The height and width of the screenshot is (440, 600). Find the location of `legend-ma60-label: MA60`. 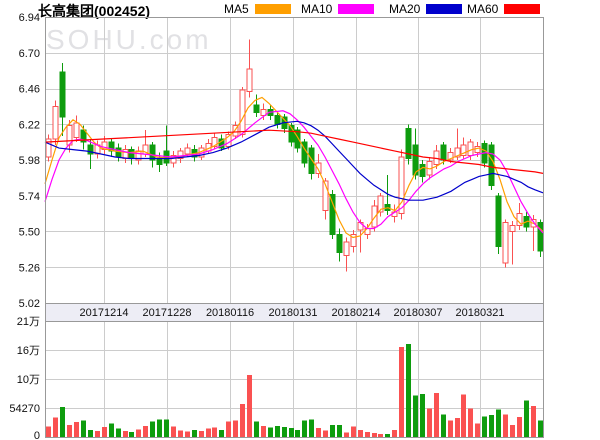

legend-ma60-label: MA60 is located at coordinates (483, 9).